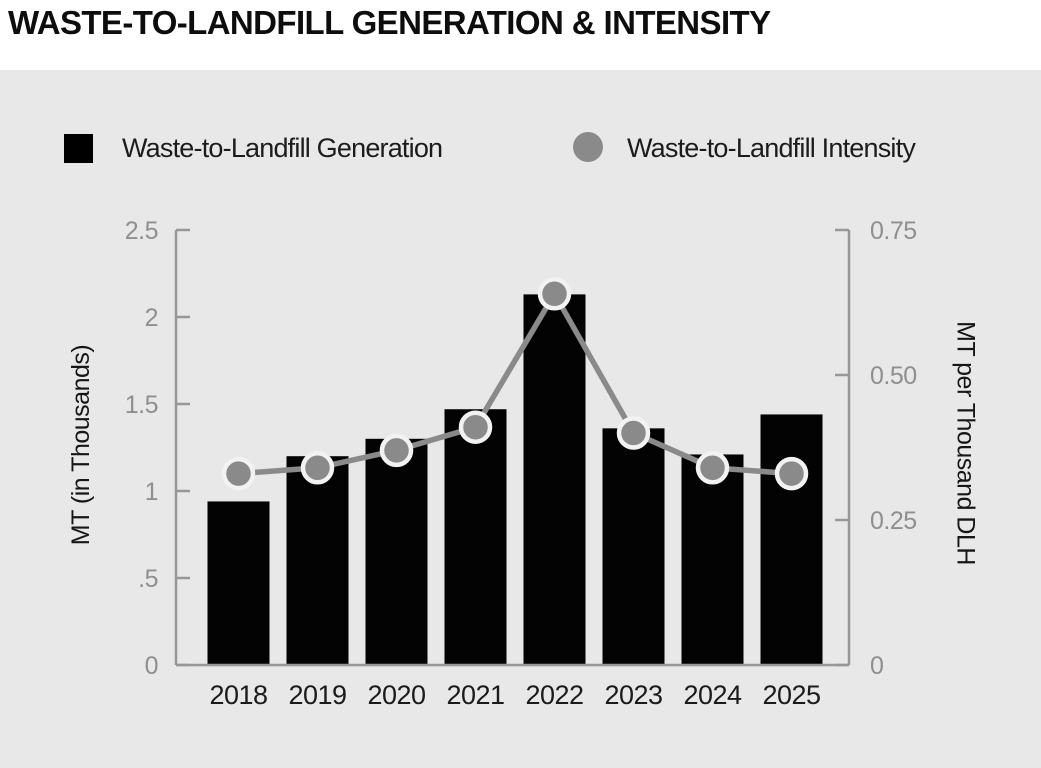  What do you see at coordinates (965, 443) in the screenshot?
I see `right-axis-title: MT per Thousand DLH` at bounding box center [965, 443].